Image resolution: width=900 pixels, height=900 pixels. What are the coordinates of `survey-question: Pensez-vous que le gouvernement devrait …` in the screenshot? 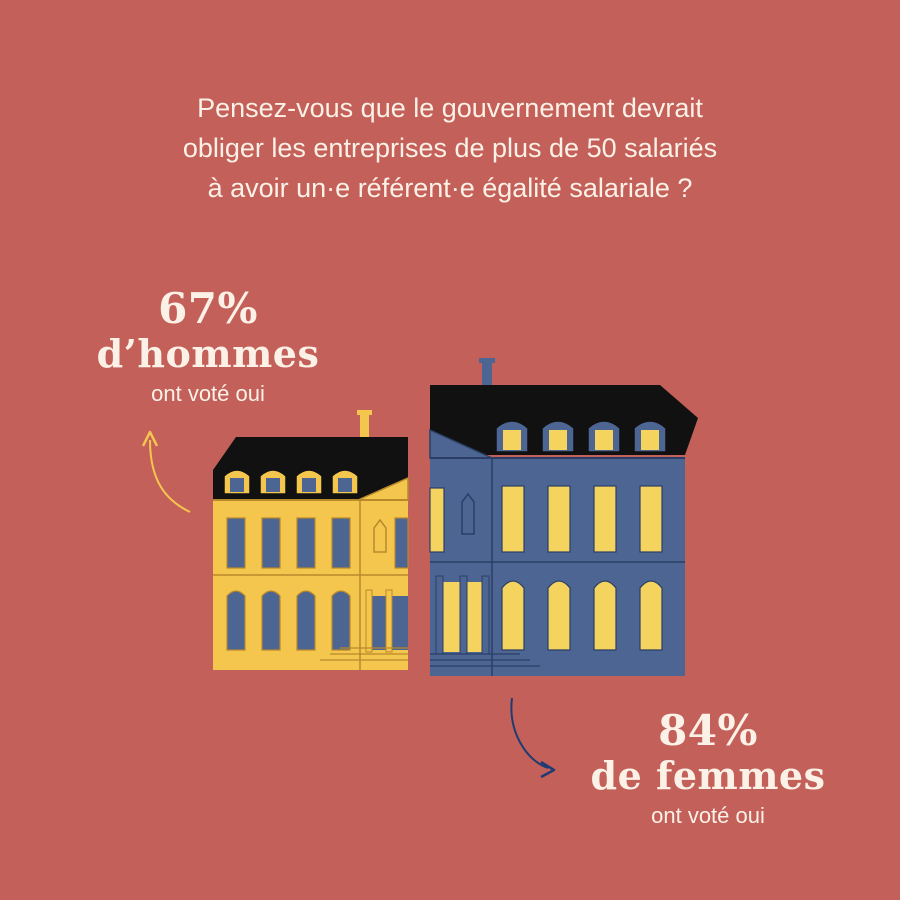 It's located at (450, 148).